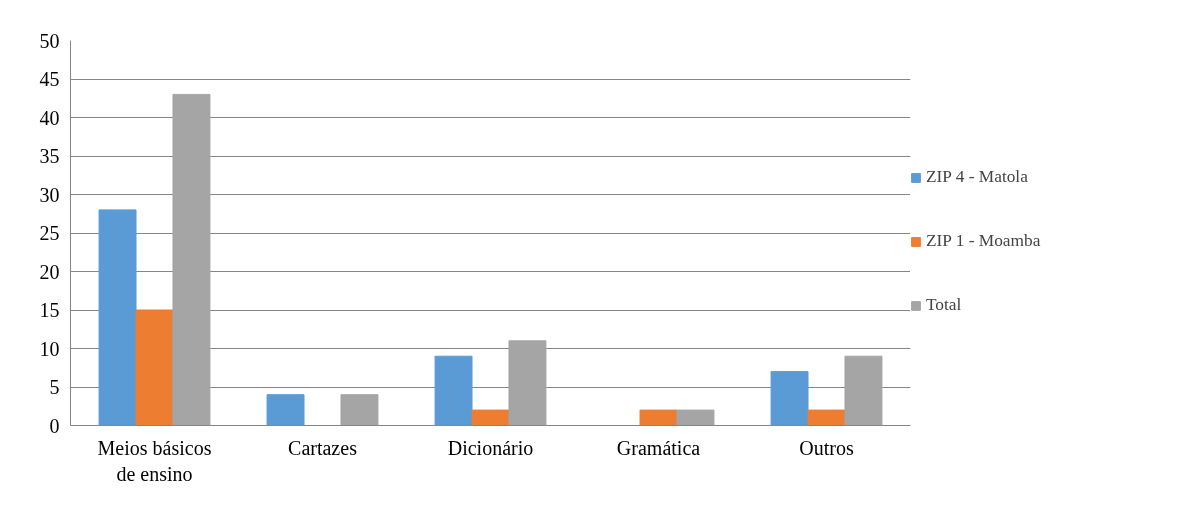 The height and width of the screenshot is (525, 1190). What do you see at coordinates (49, 271) in the screenshot?
I see `y-tick-label: 20` at bounding box center [49, 271].